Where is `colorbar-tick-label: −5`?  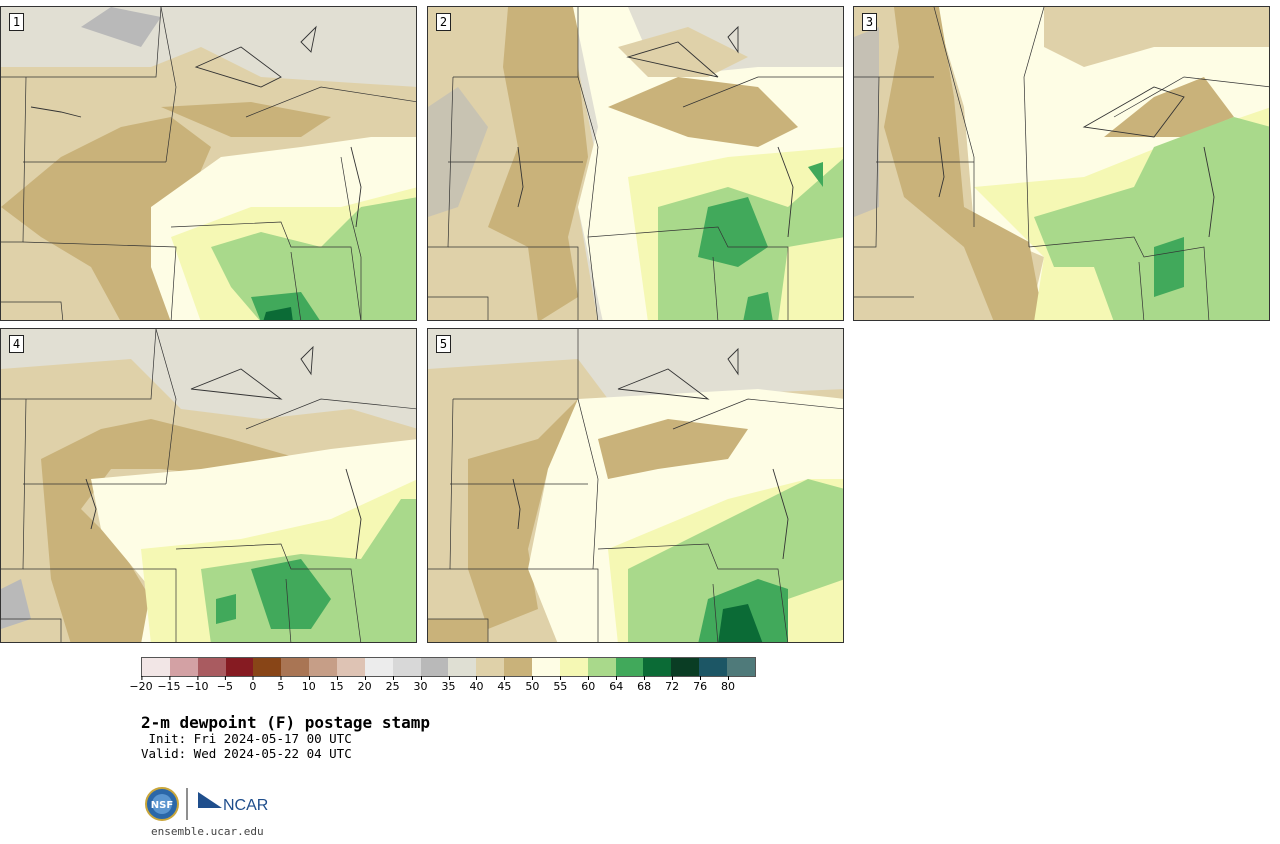 colorbar-tick-label: −5 is located at coordinates (224, 684).